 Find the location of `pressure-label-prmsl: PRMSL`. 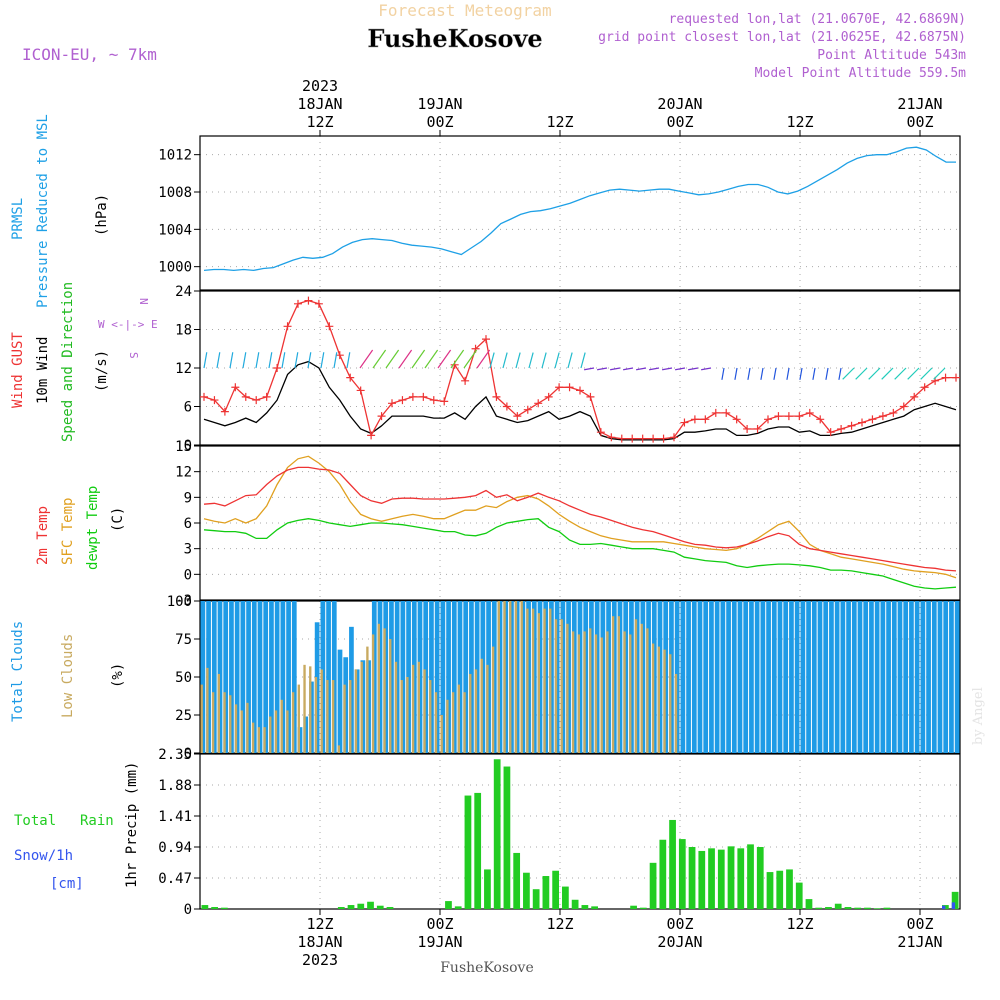

pressure-label-prmsl: PRMSL is located at coordinates (18, 219).